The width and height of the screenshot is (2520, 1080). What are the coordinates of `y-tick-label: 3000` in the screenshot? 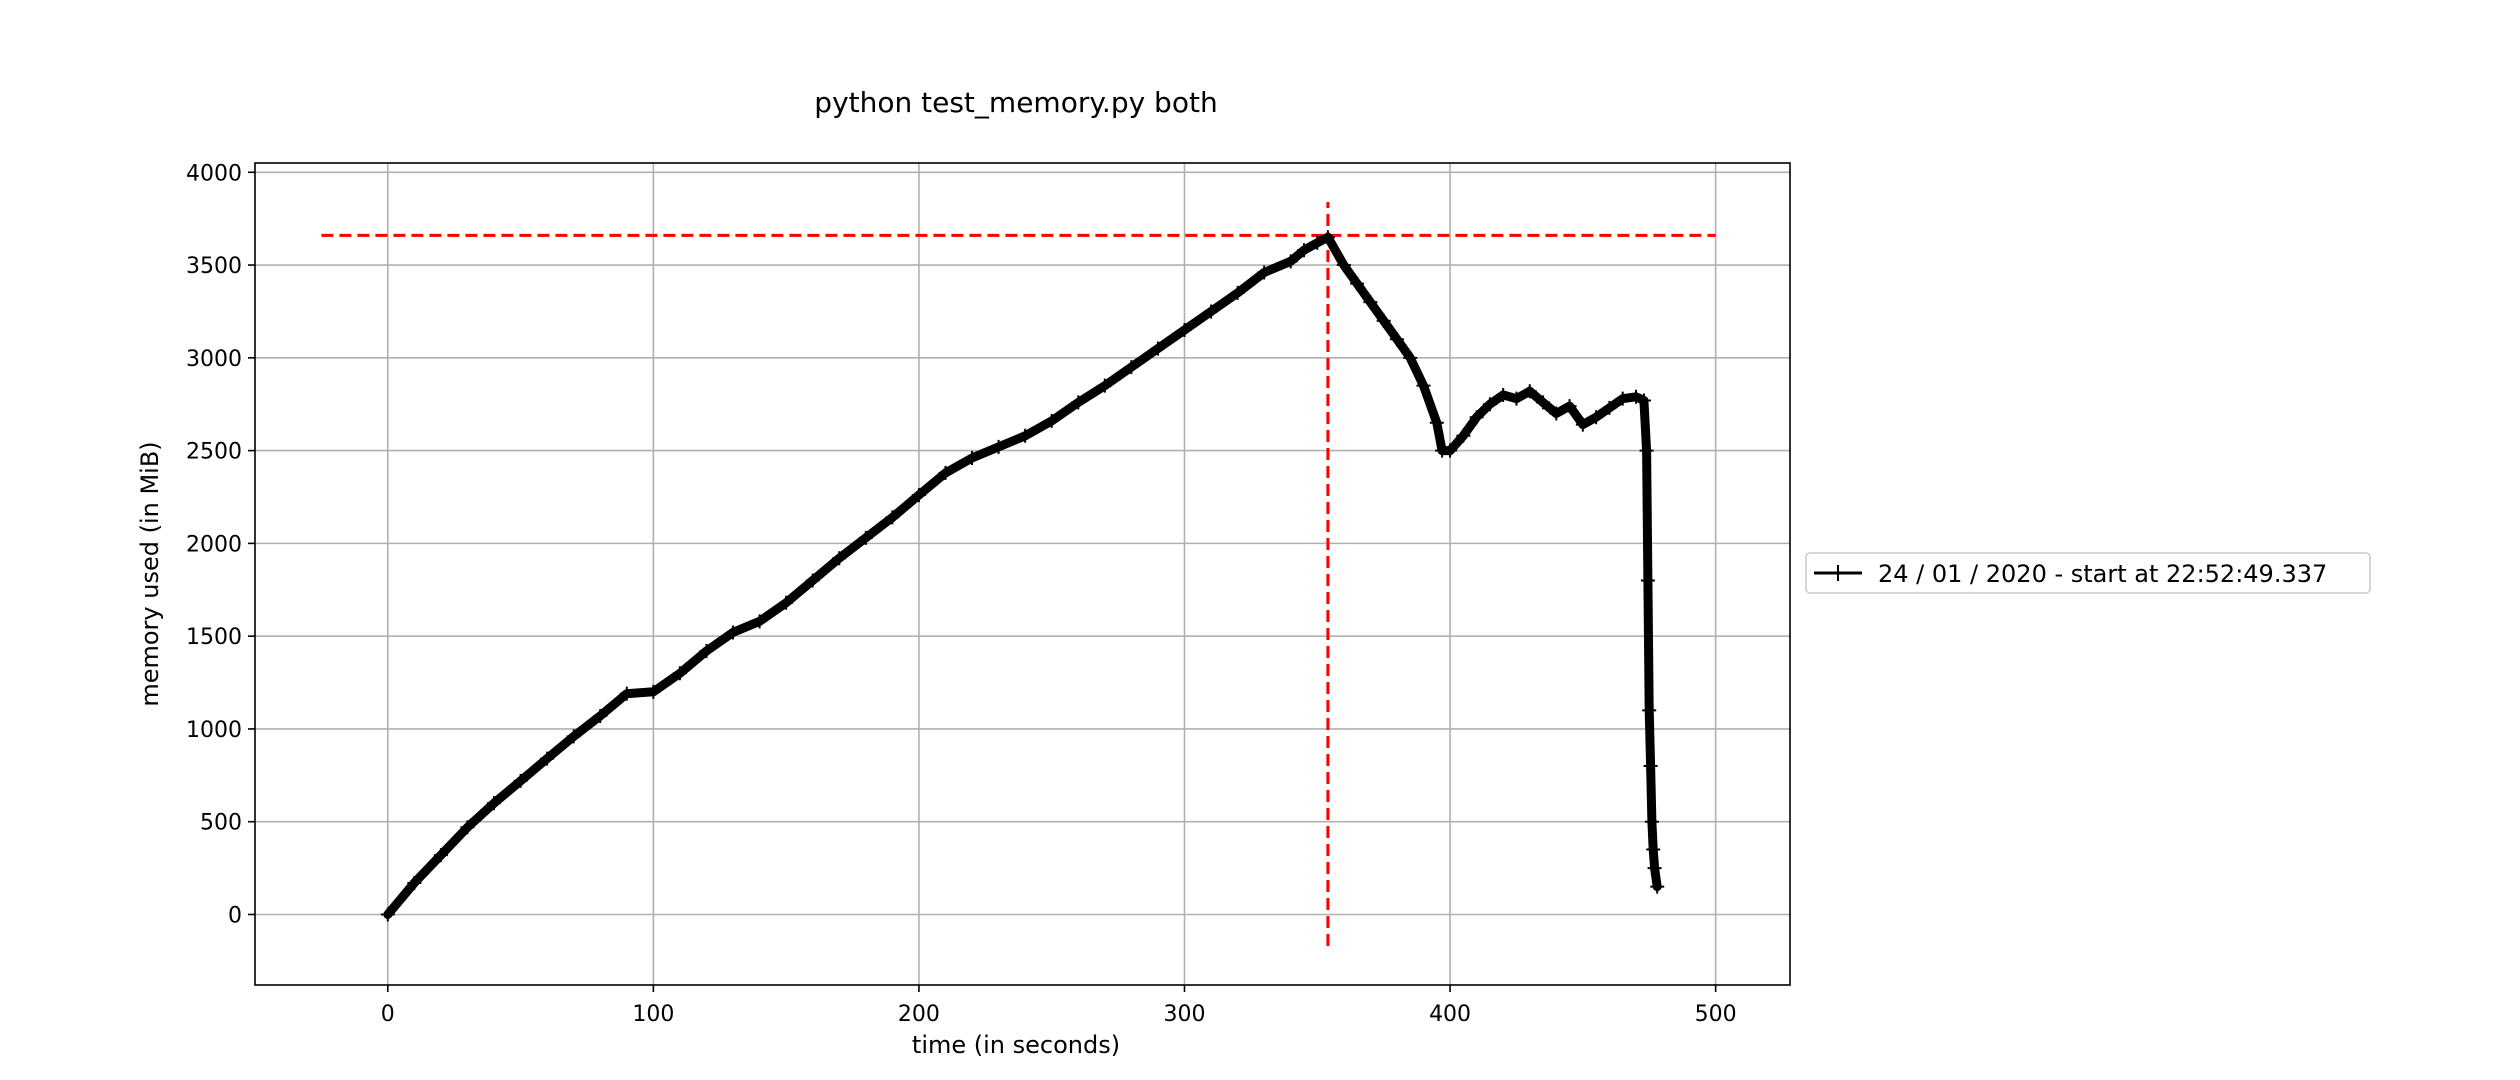 It's located at (214, 359).